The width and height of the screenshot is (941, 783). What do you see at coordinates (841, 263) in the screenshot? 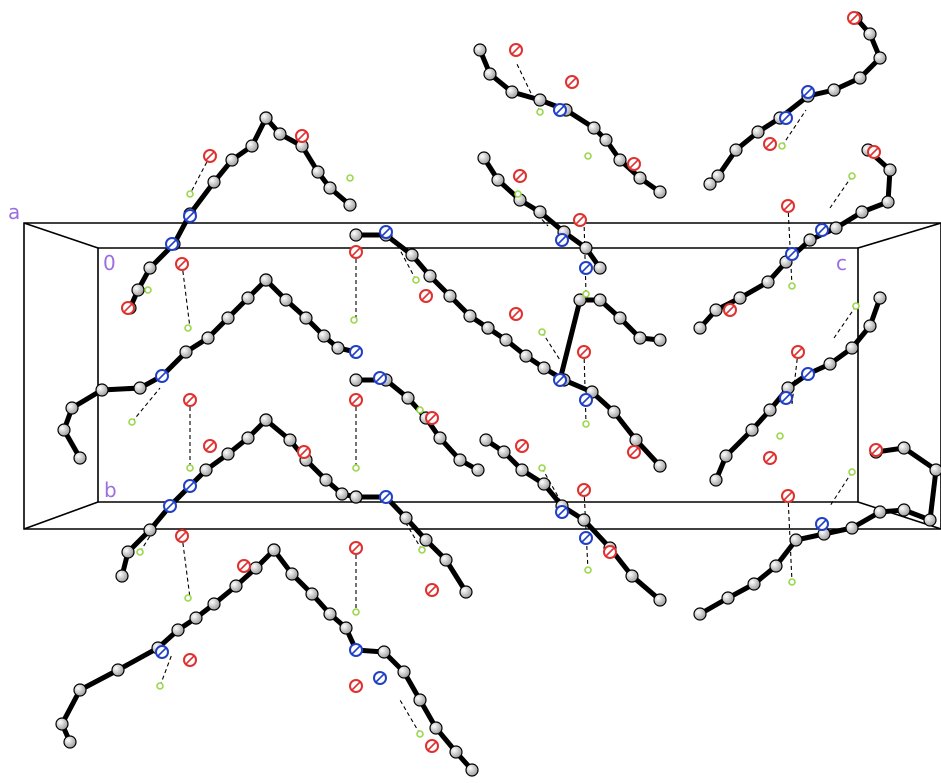
I see `axis-label-c: c` at bounding box center [841, 263].